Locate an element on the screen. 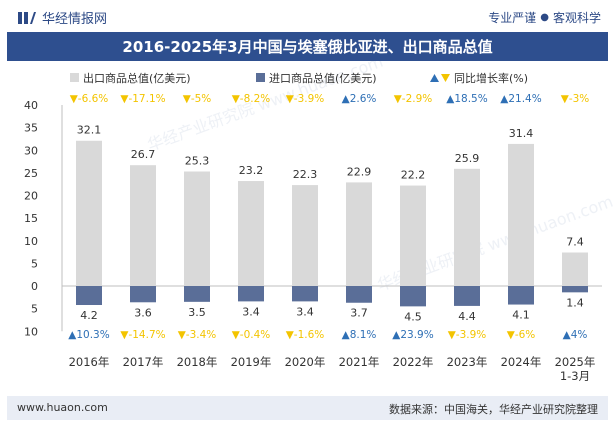 Image resolution: width=615 pixels, height=427 pixels. export-value-label: 22.2 is located at coordinates (413, 175).